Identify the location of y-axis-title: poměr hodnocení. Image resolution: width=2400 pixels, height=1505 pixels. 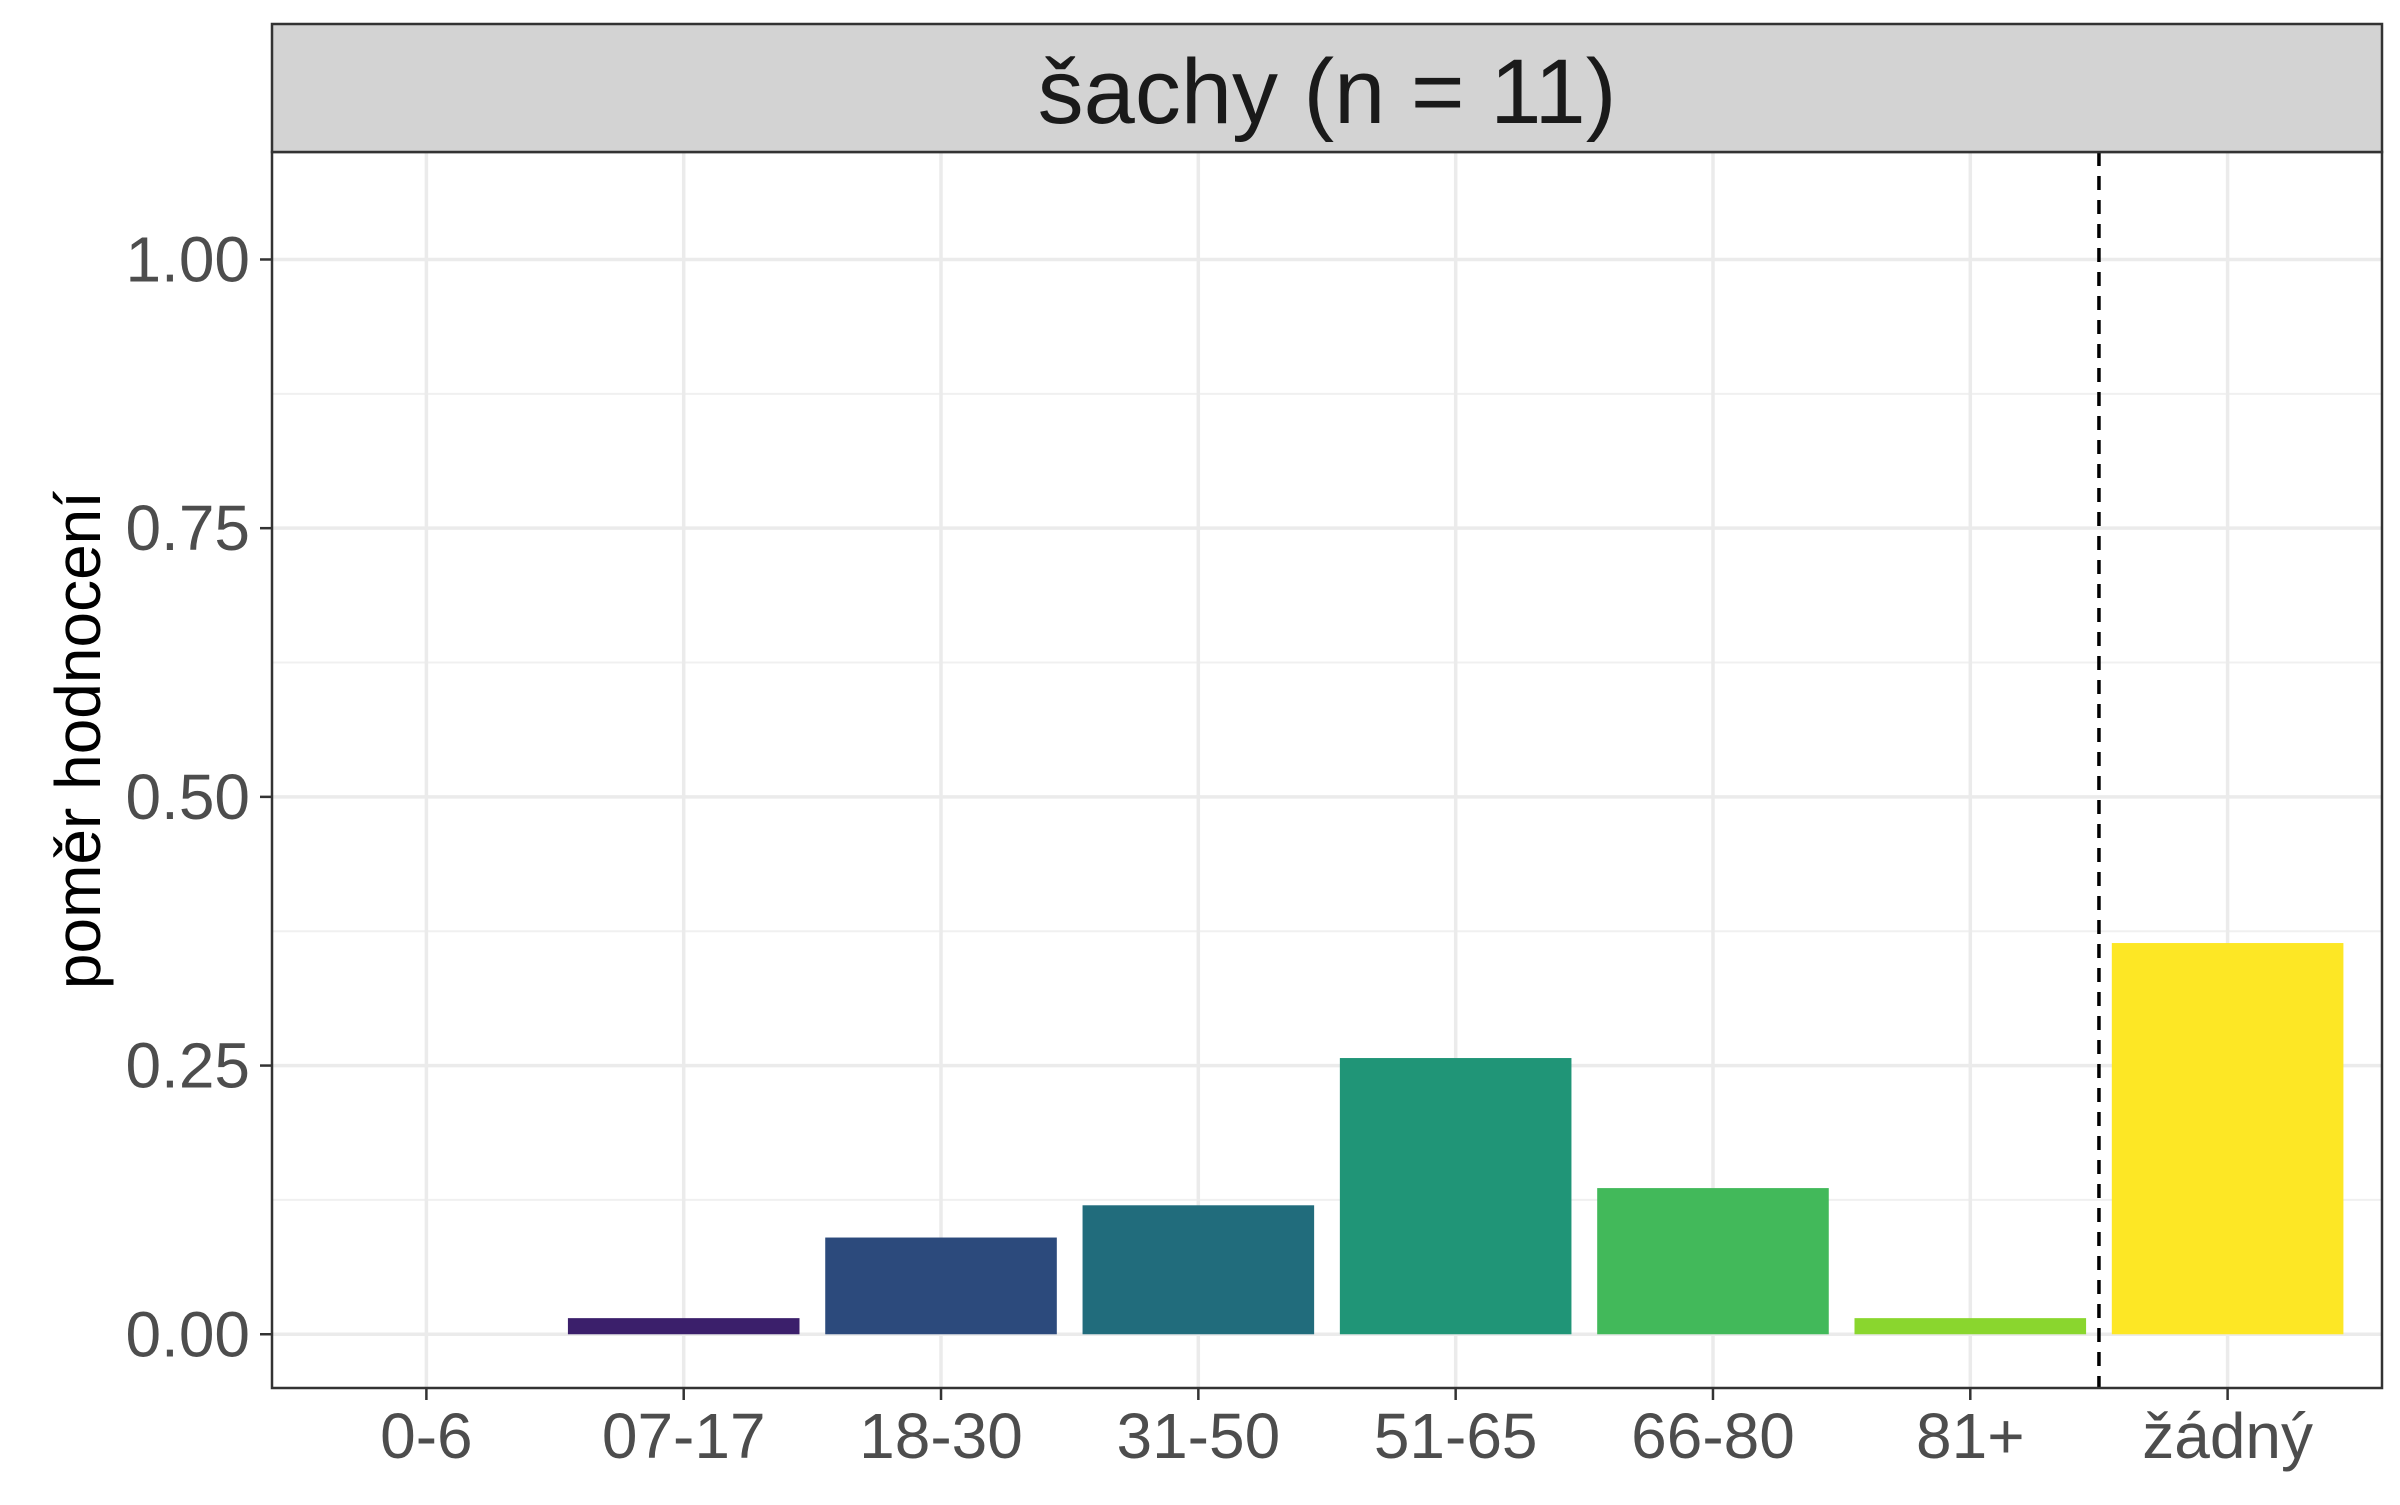
(78, 740).